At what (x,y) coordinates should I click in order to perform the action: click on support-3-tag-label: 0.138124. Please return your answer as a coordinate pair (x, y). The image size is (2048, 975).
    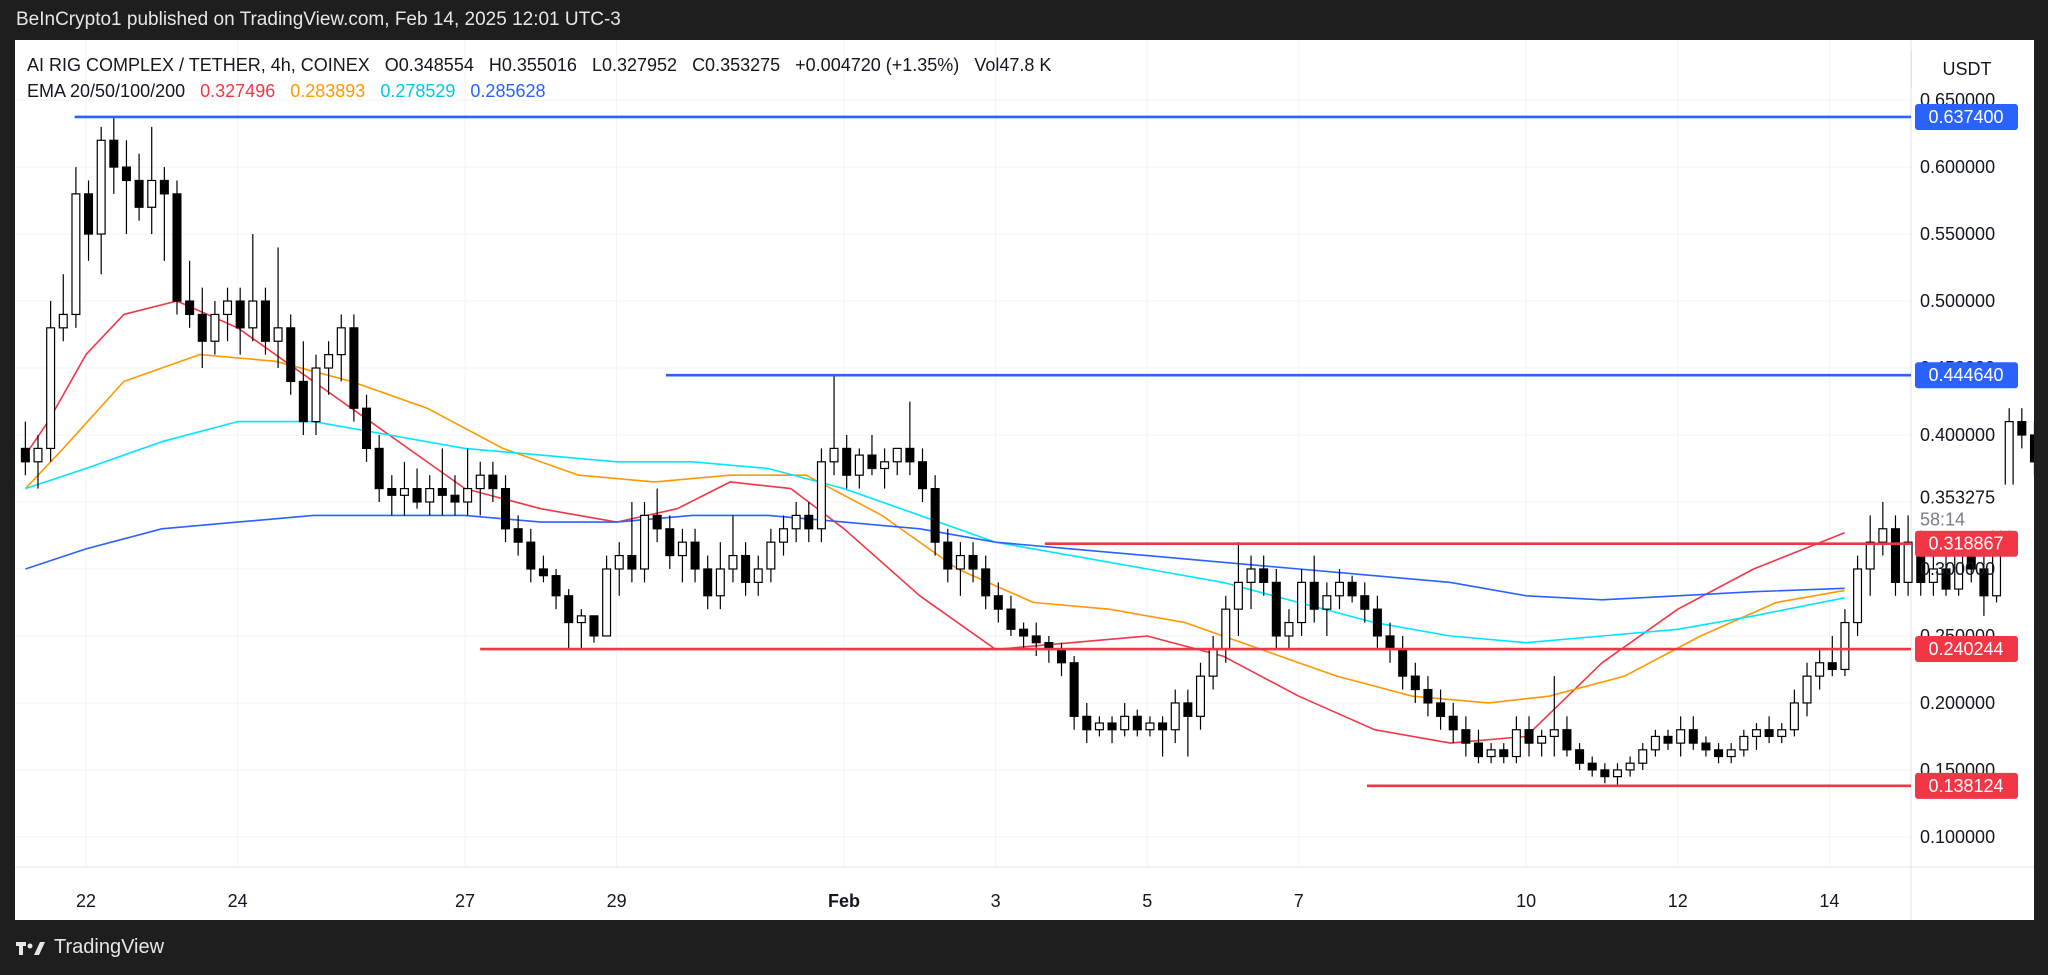
    Looking at the image, I should click on (1965, 786).